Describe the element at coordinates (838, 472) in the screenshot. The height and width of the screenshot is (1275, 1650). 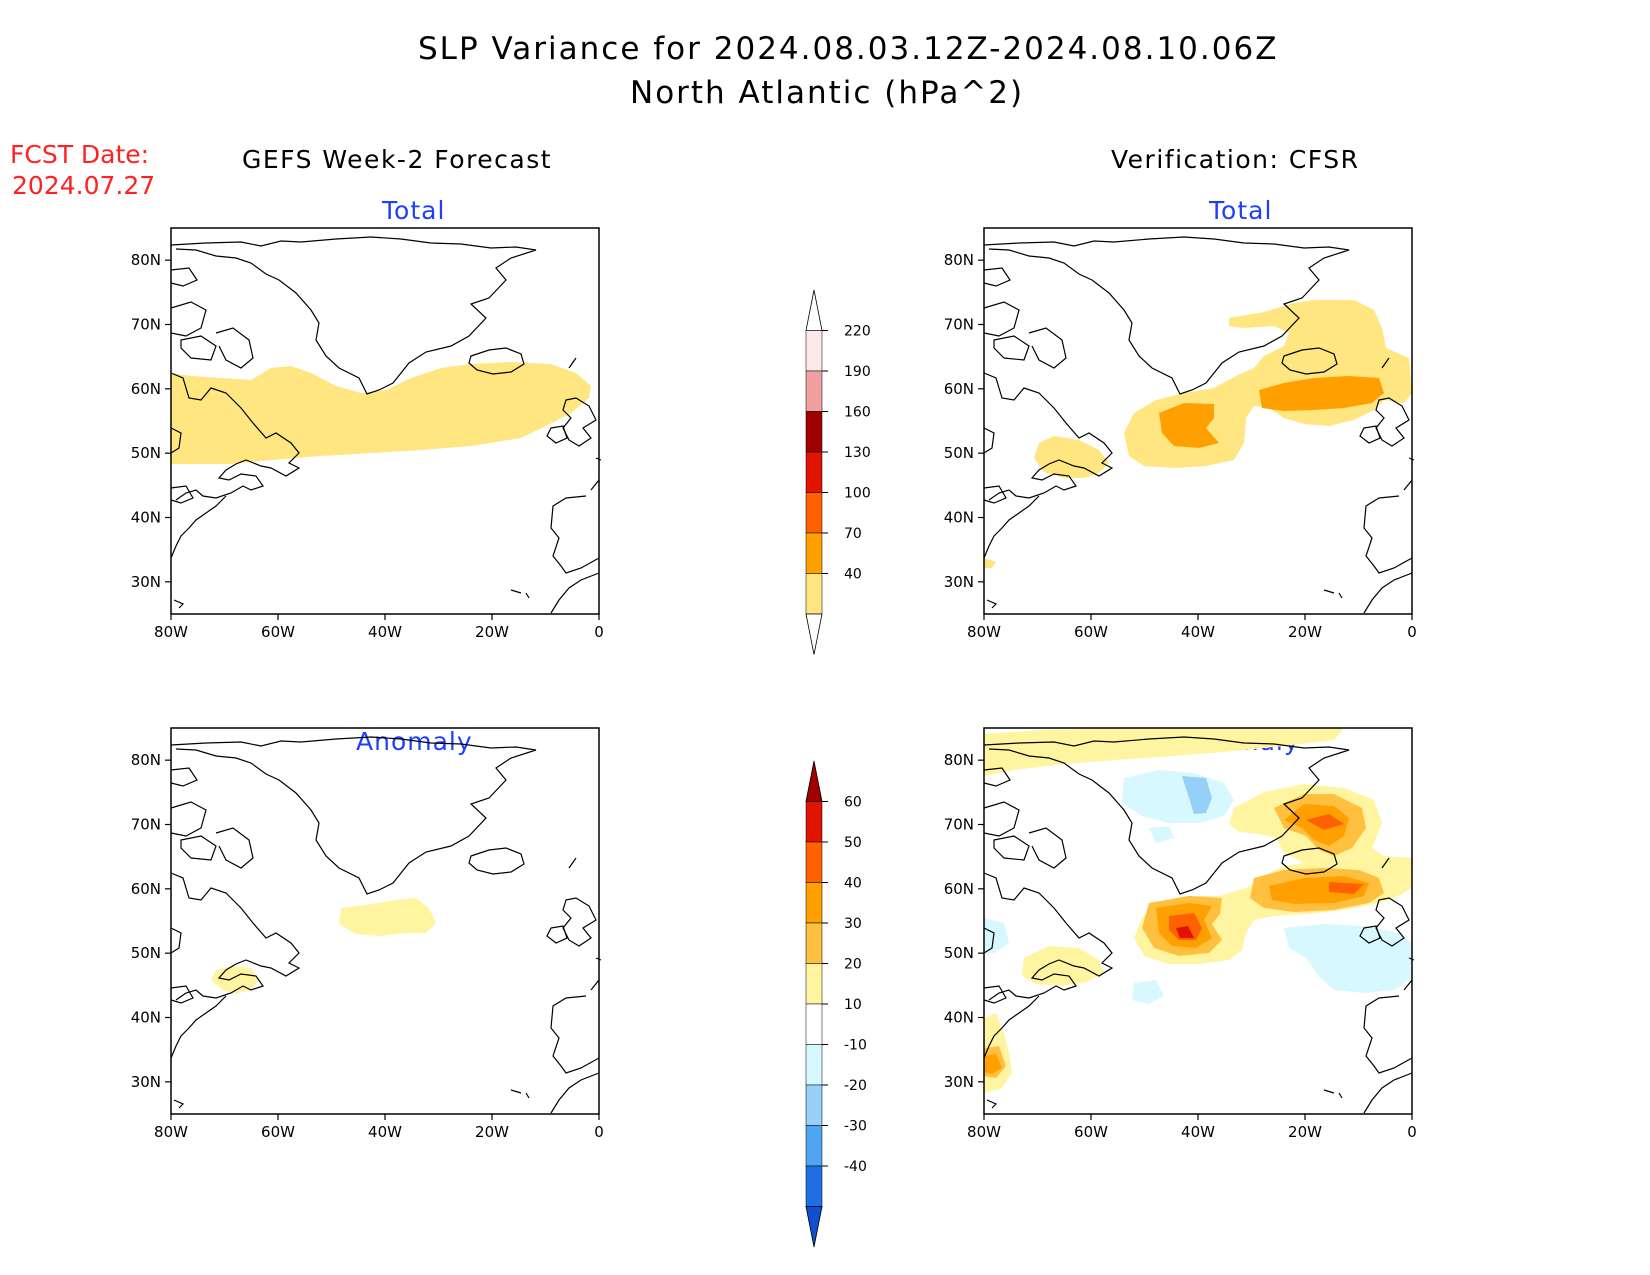
I see `colorbar-total: 220 190 160 130 100 70 40` at that location.